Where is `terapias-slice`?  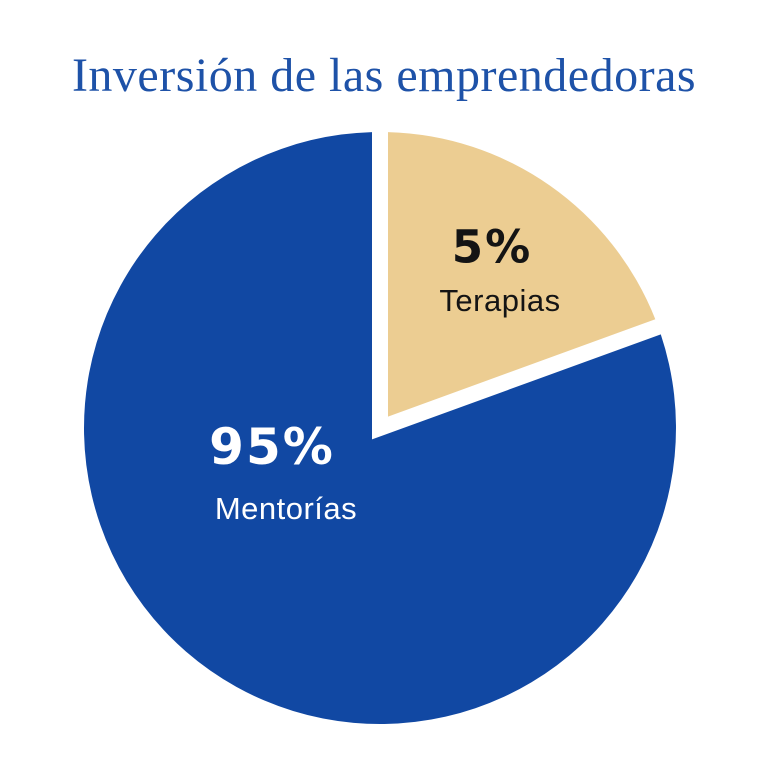 terapias-slice is located at coordinates (522, 274).